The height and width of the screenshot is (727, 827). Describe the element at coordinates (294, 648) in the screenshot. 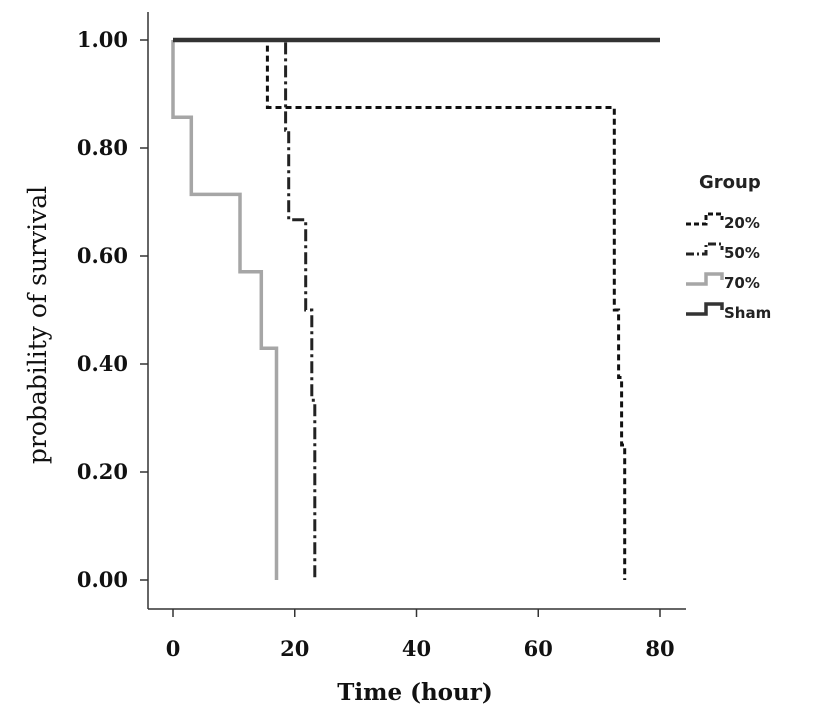

I see `x-tick-label: 20` at that location.